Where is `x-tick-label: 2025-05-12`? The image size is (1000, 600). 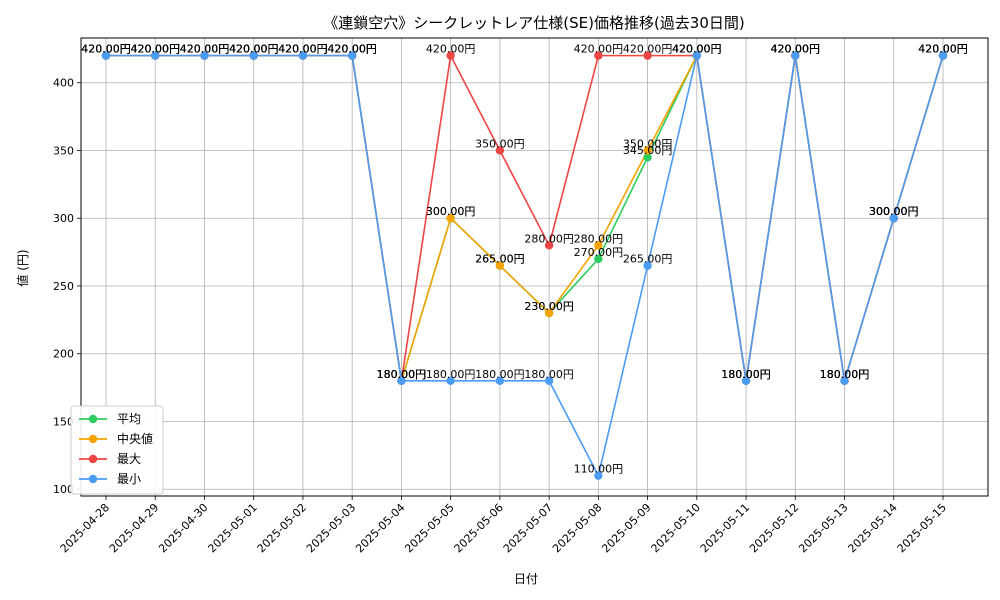 x-tick-label: 2025-05-12 is located at coordinates (774, 528).